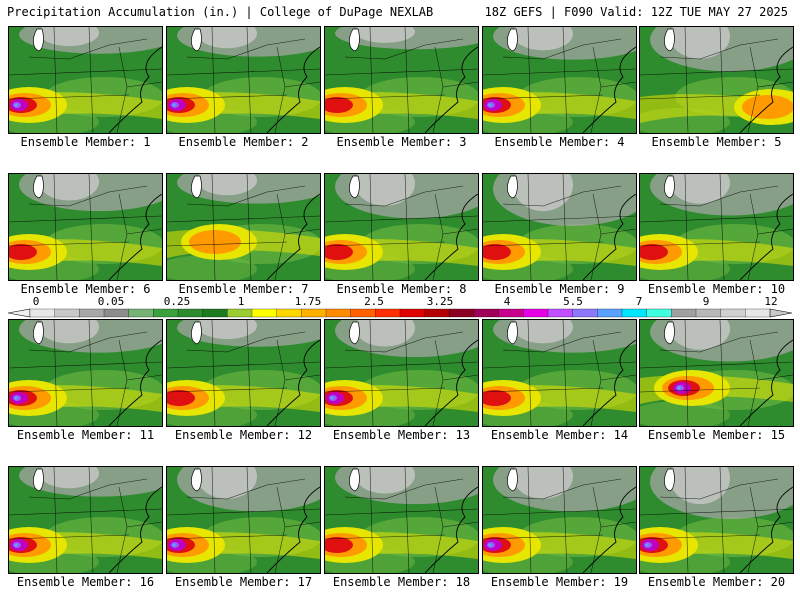 Image resolution: width=800 pixels, height=600 pixels. I want to click on ensemble-member-label: Ensemble Member: 13, so click(401, 435).